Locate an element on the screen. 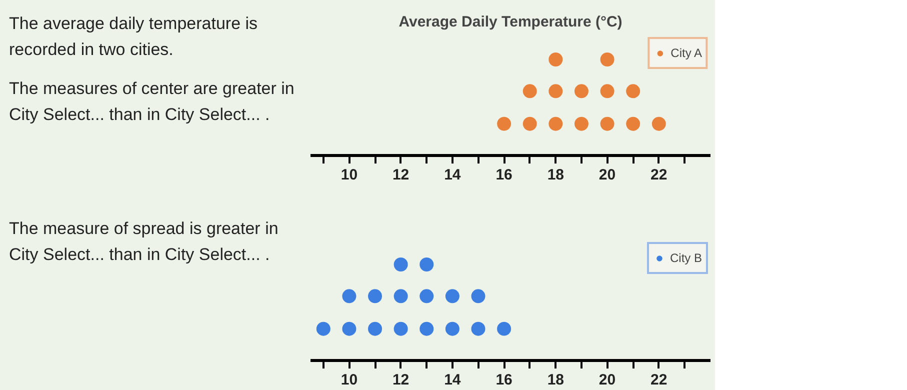 The width and height of the screenshot is (907, 390). chart-title: Average Daily Temperature (°C) is located at coordinates (510, 22).